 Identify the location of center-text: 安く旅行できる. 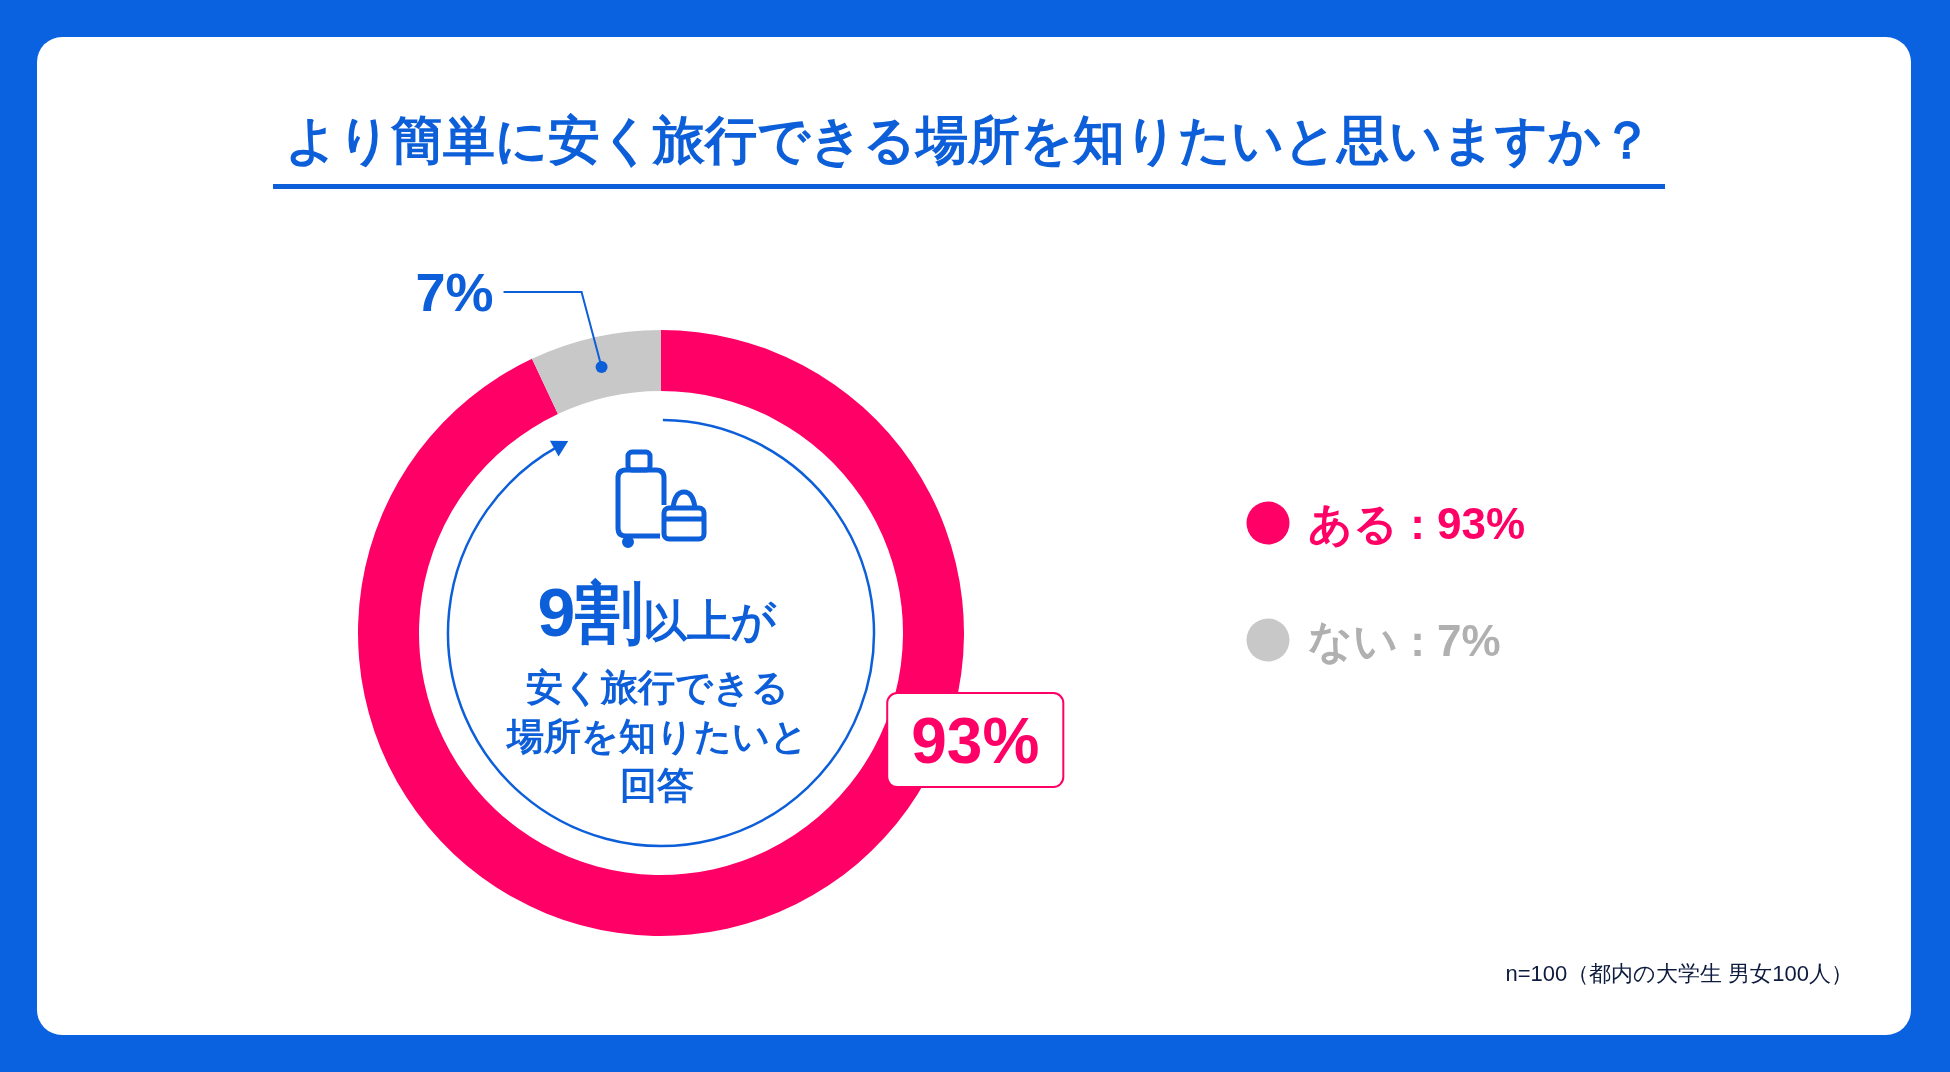
(657, 687).